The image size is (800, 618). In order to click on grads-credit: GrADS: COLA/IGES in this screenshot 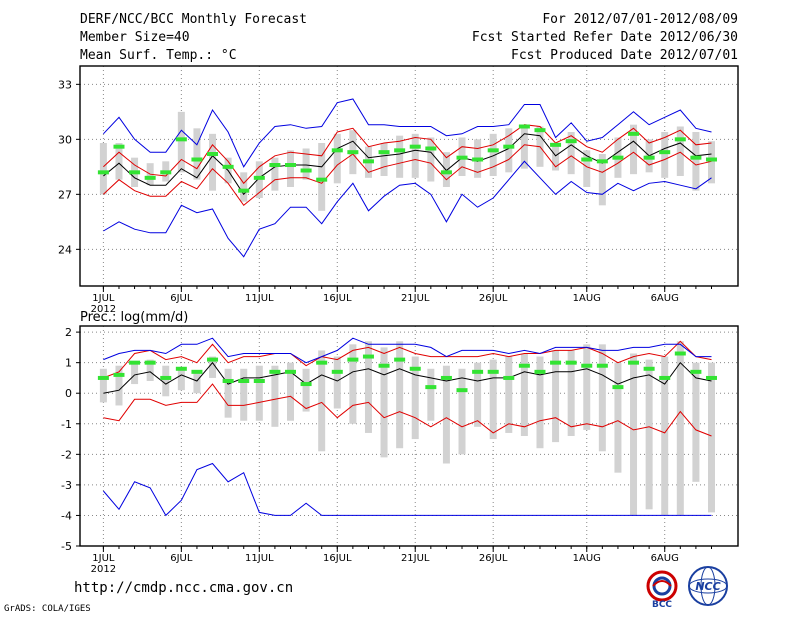, I will do `click(47, 609)`.